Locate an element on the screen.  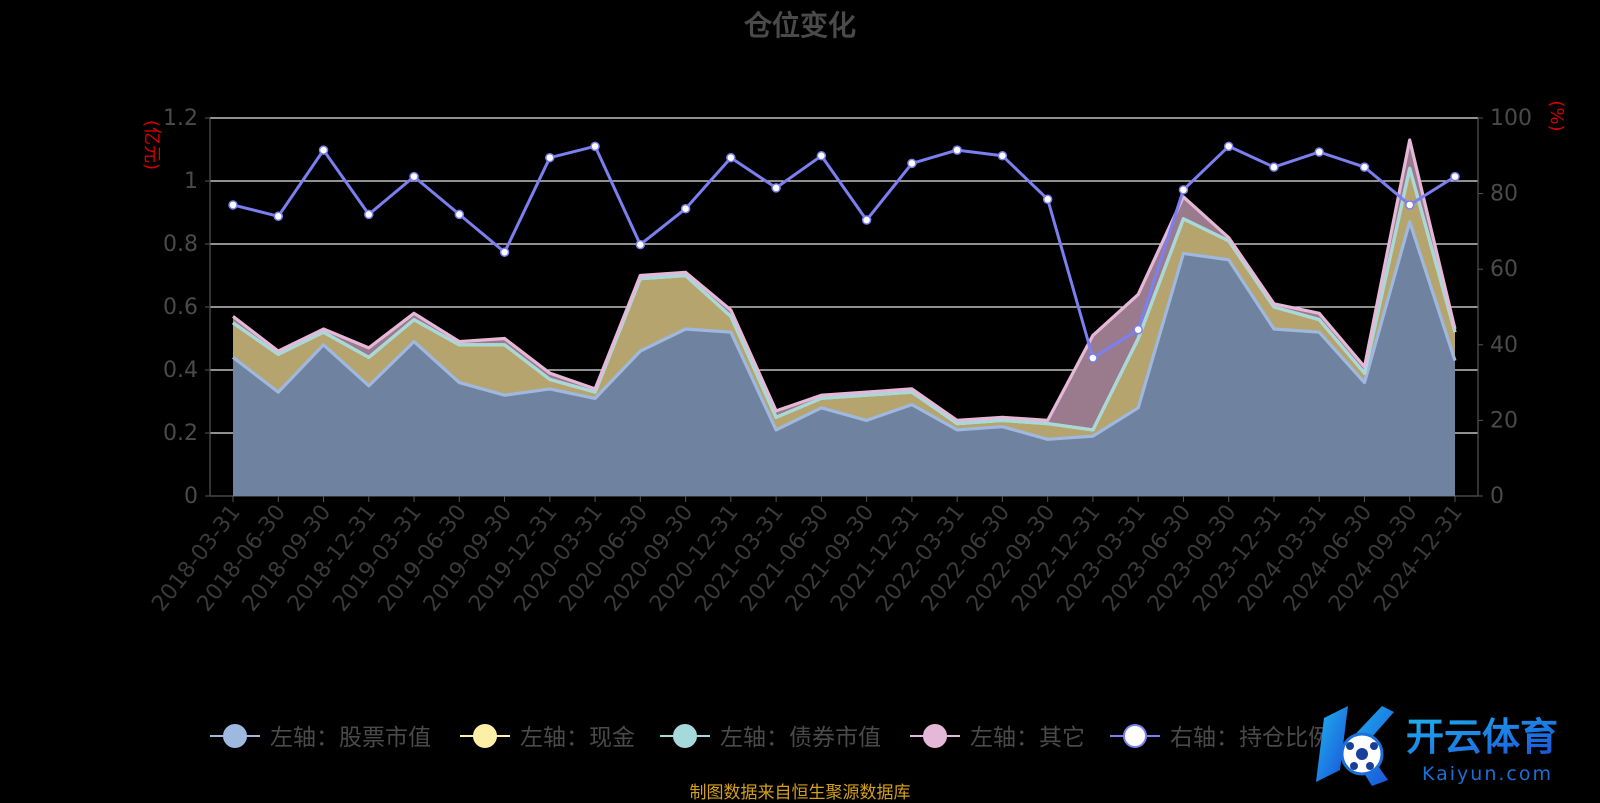
kaiyun-logo-watermark: 开云体育 Kaiyun.com is located at coordinates (1437, 746).